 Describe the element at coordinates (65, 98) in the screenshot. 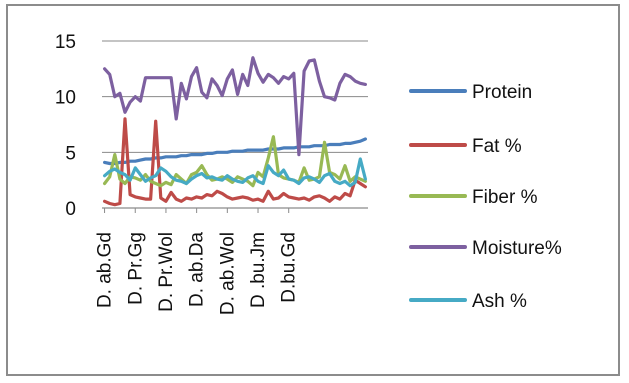

I see `y-tick-label: 10` at that location.